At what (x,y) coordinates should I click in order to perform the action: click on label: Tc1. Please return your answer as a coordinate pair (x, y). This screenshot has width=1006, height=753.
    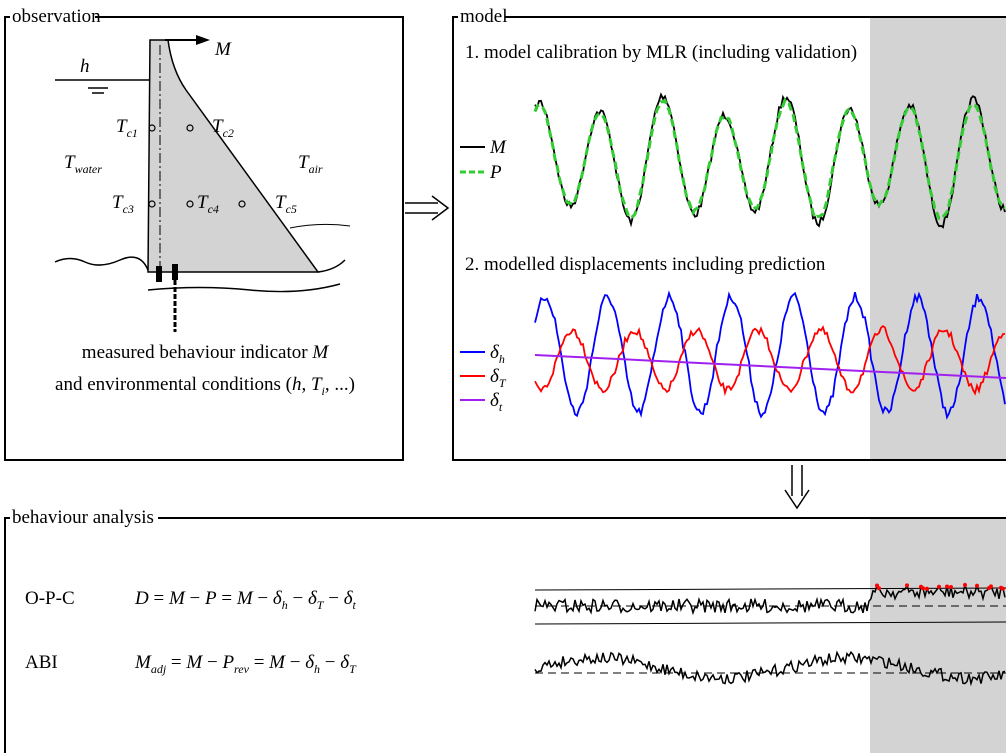
    Looking at the image, I should click on (127, 128).